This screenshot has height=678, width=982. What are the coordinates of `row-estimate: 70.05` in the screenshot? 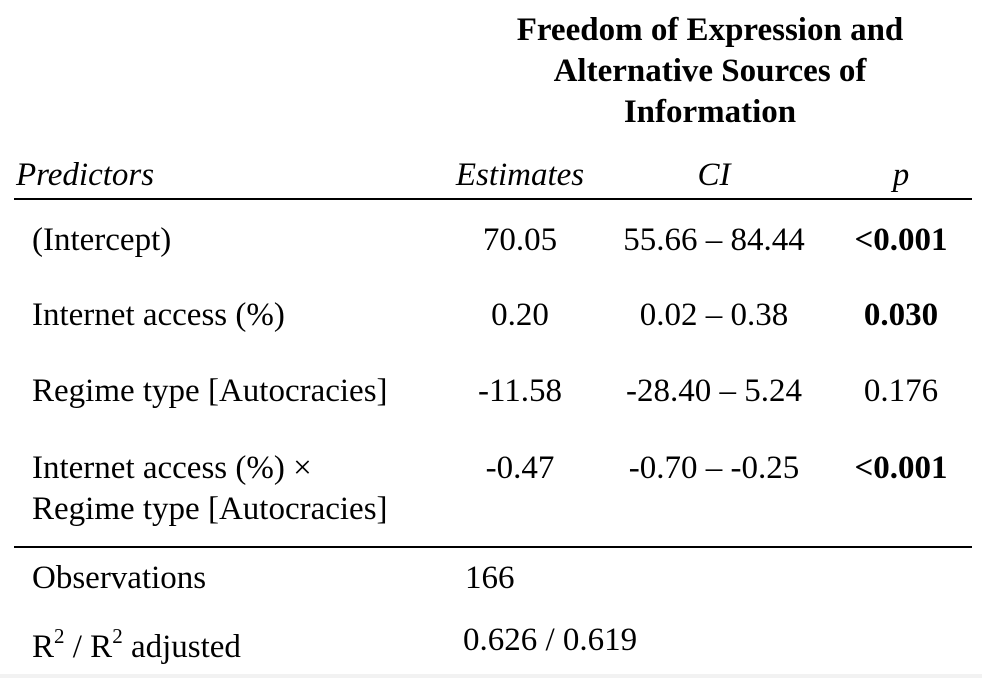 It's located at (520, 240).